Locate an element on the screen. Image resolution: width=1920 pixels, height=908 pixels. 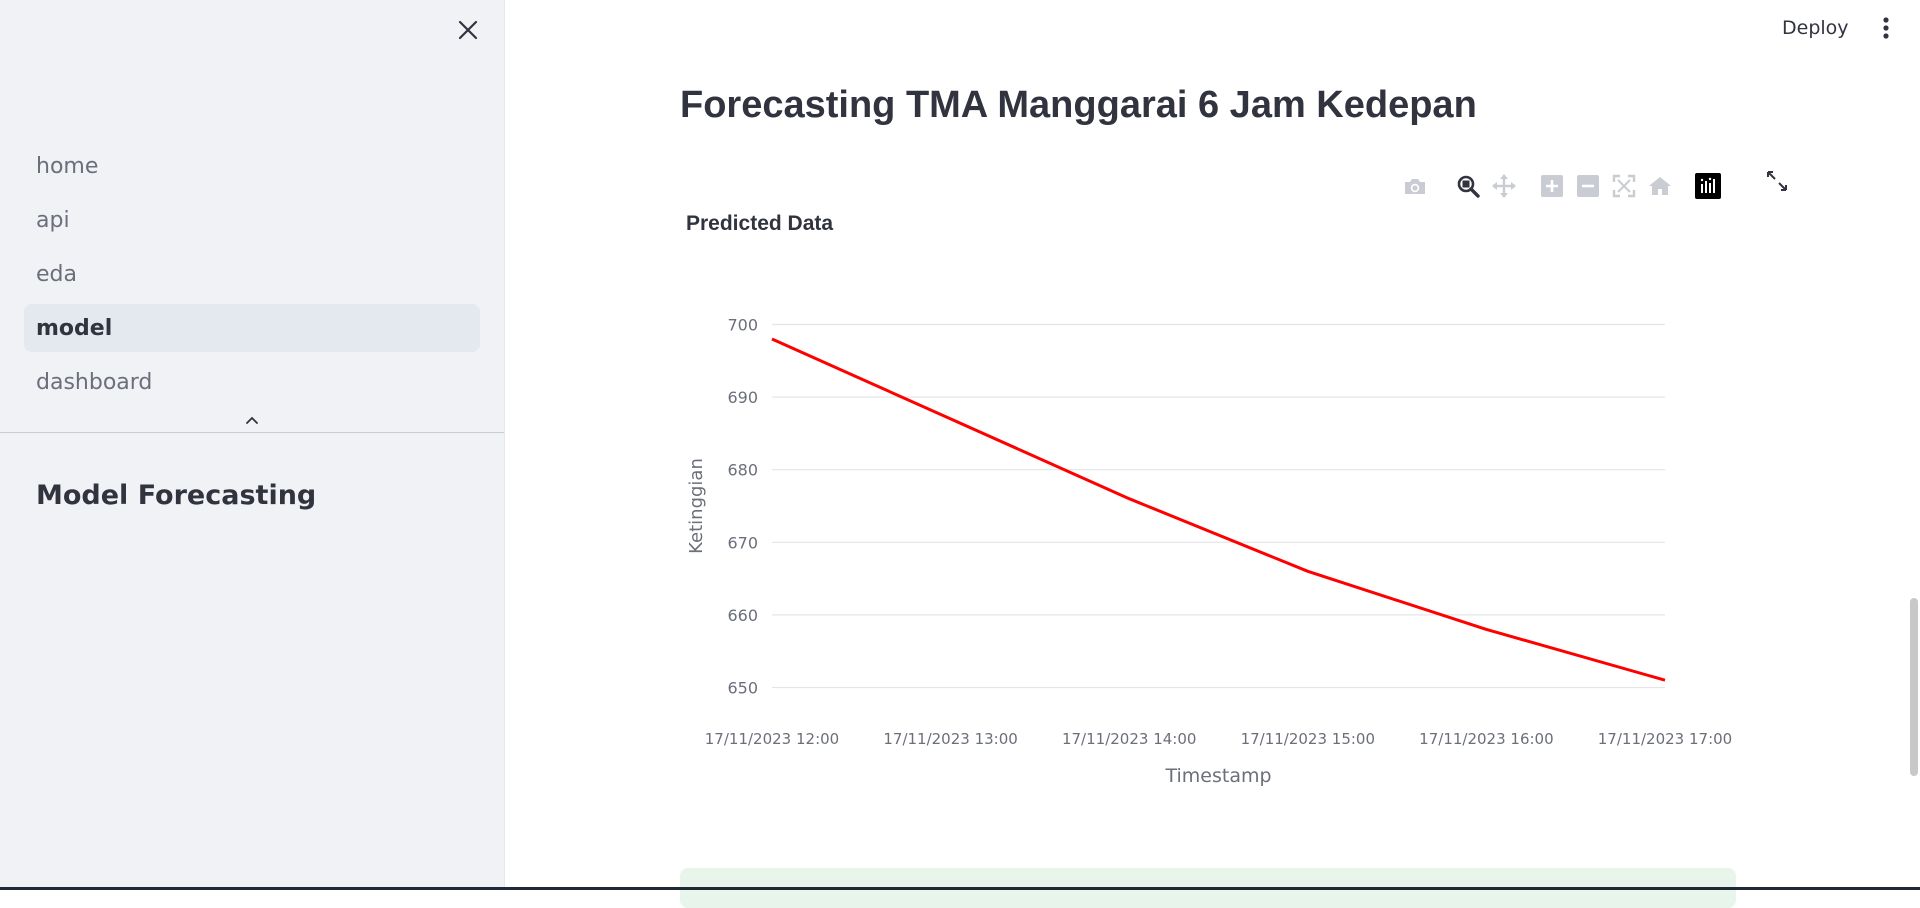
more-vertical-icon is located at coordinates (1886, 28).